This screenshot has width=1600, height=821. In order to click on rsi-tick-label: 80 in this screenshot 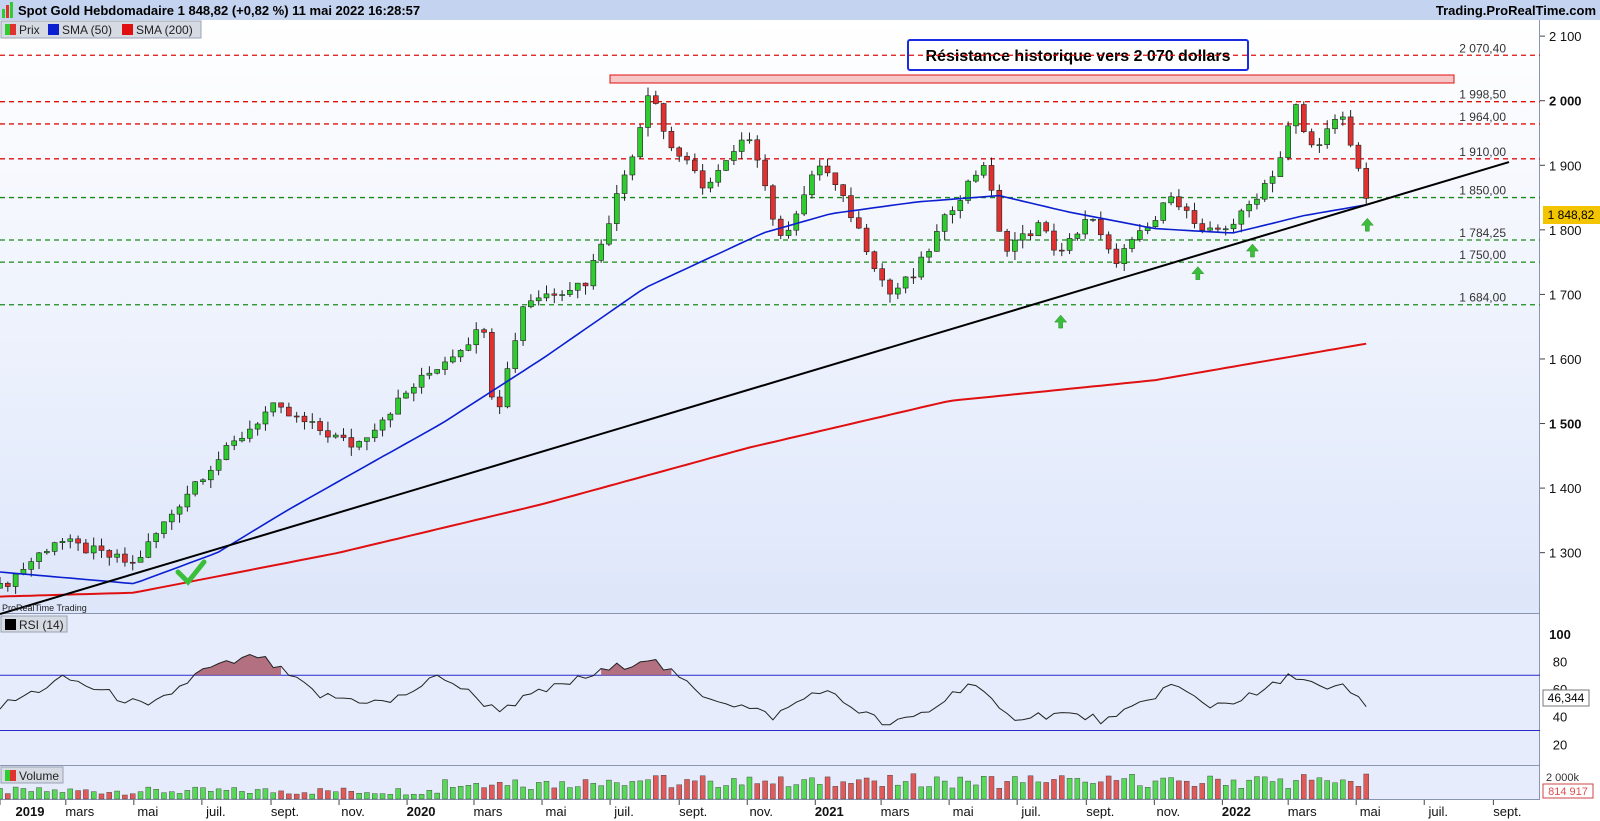, I will do `click(1560, 661)`.